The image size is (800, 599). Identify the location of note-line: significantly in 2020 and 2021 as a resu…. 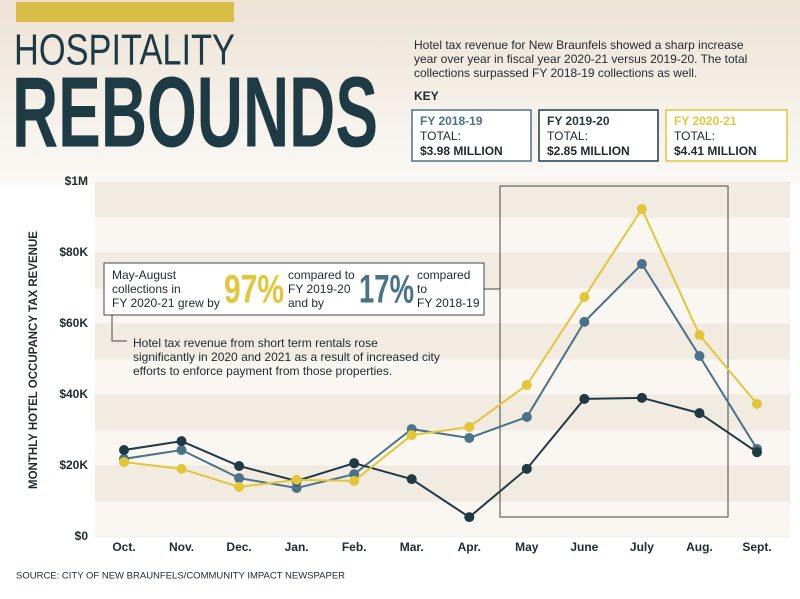
(286, 357).